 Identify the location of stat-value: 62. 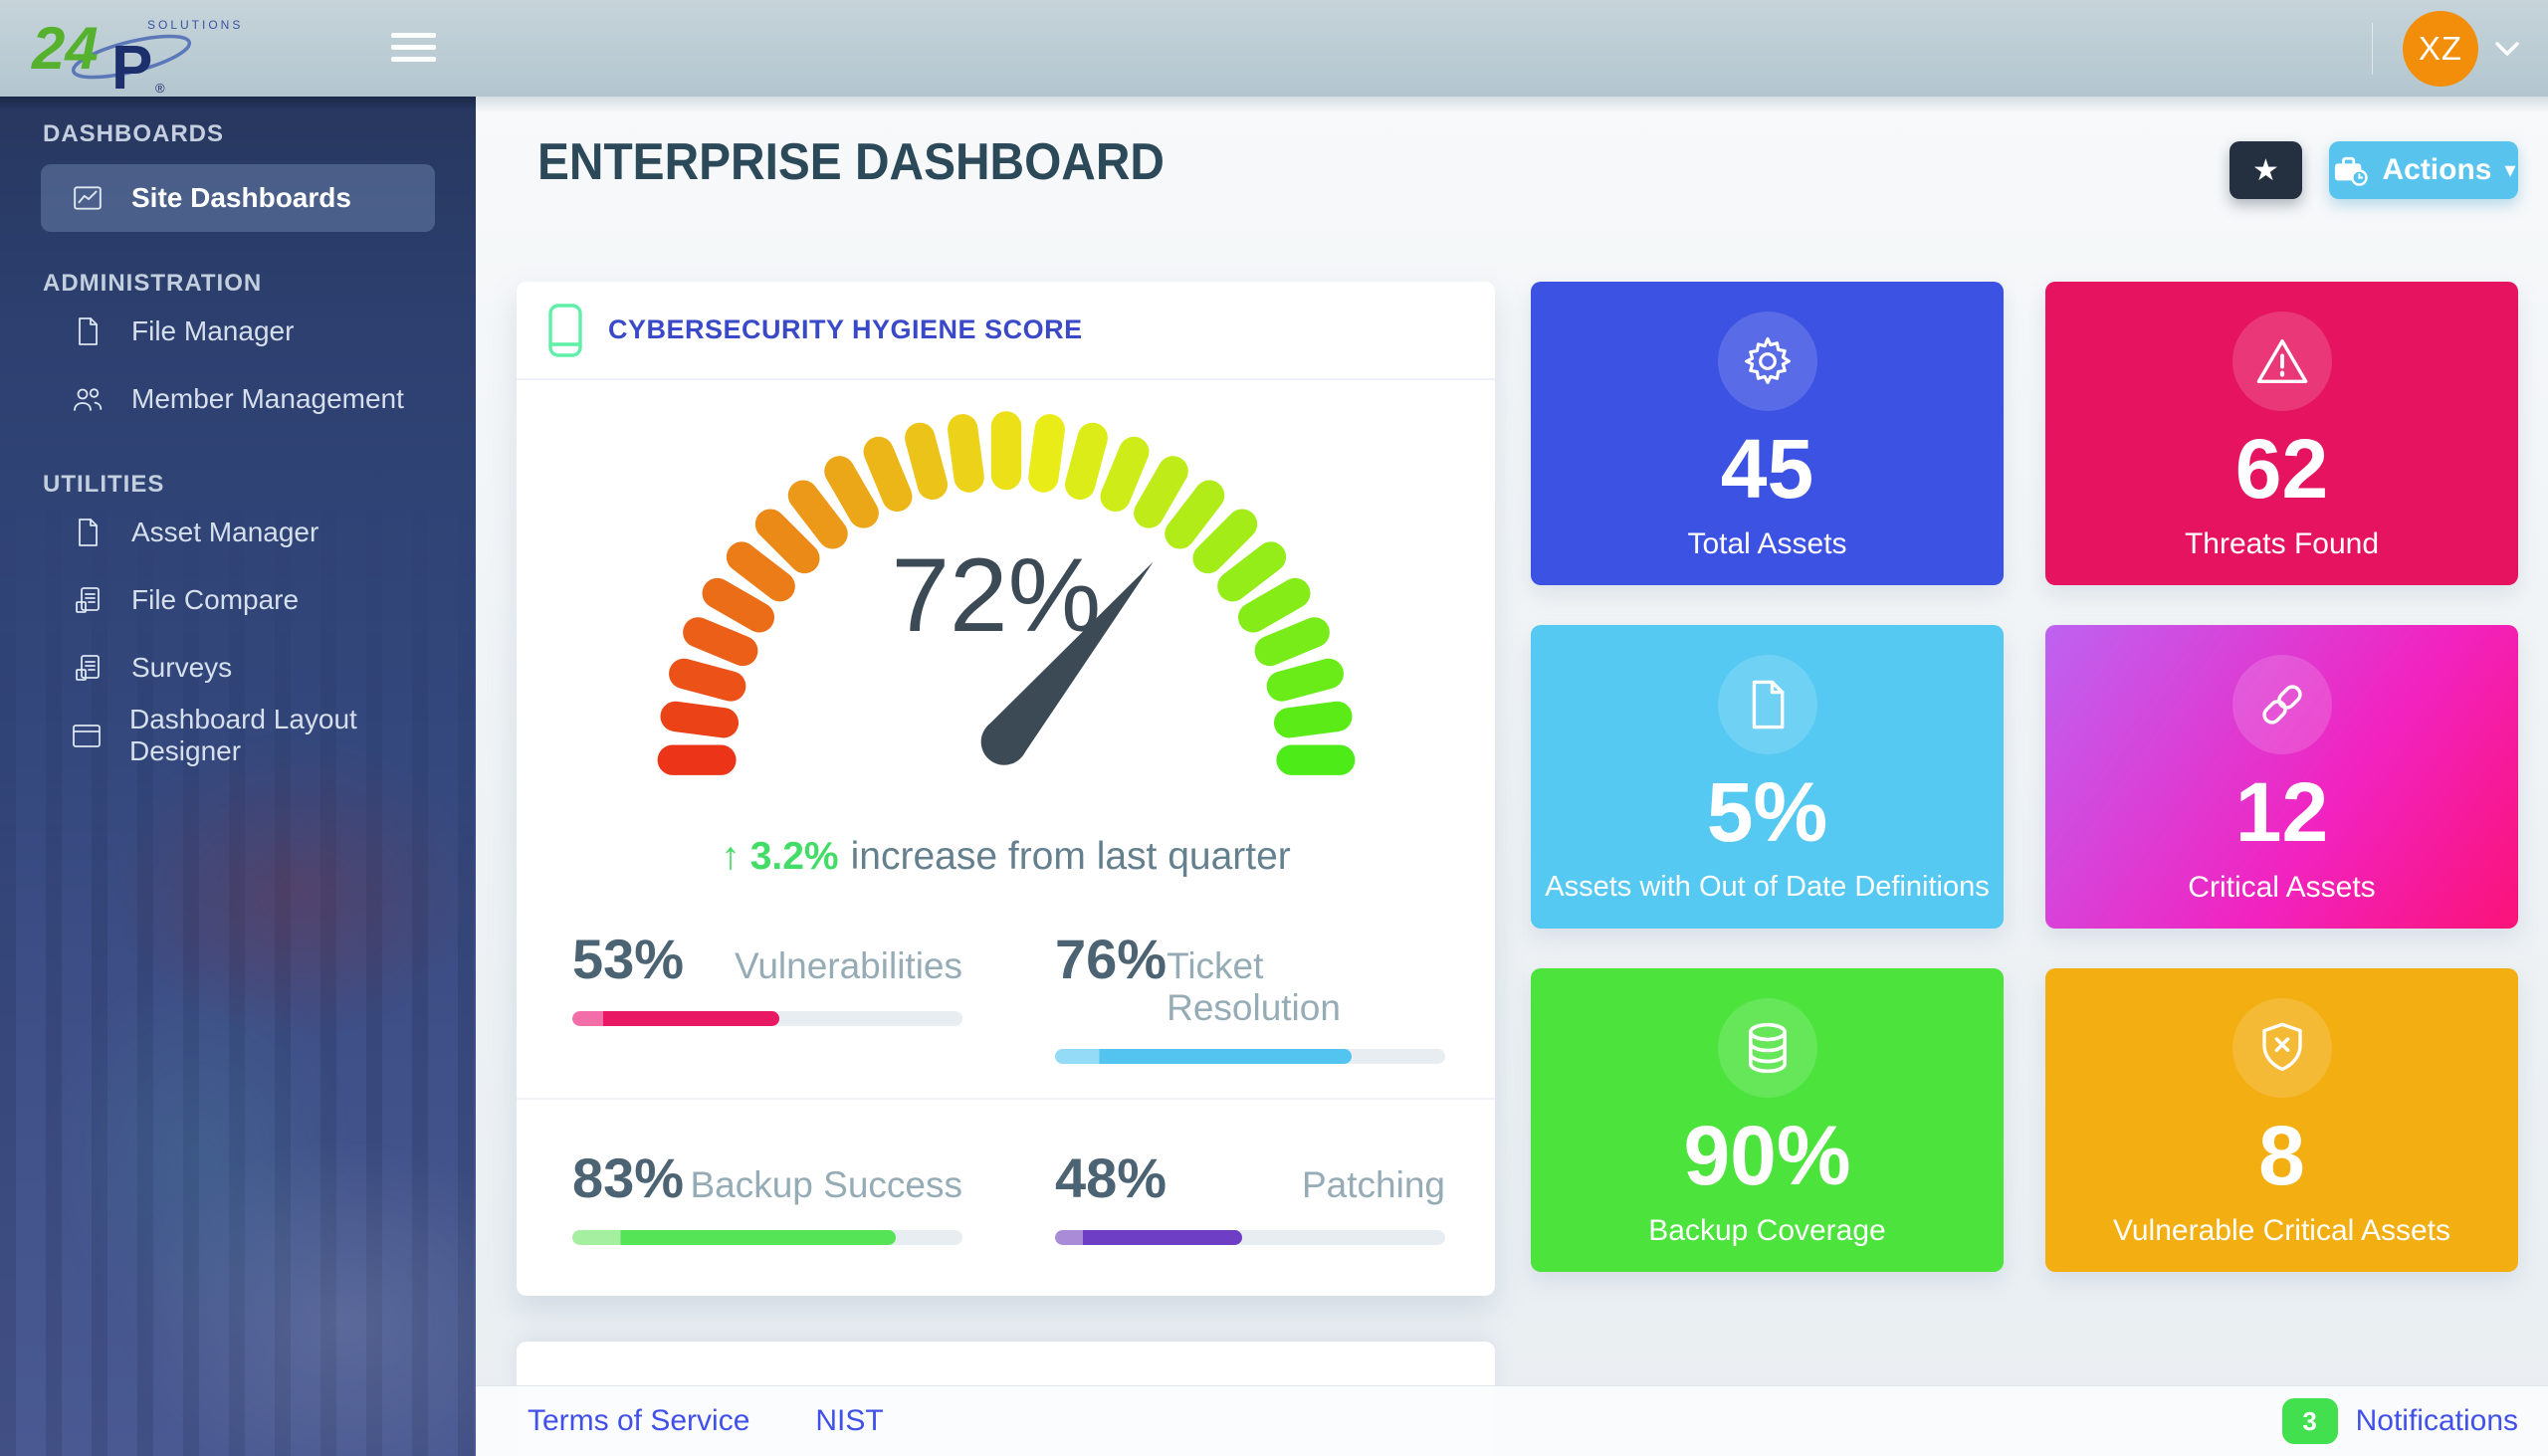
(2281, 469).